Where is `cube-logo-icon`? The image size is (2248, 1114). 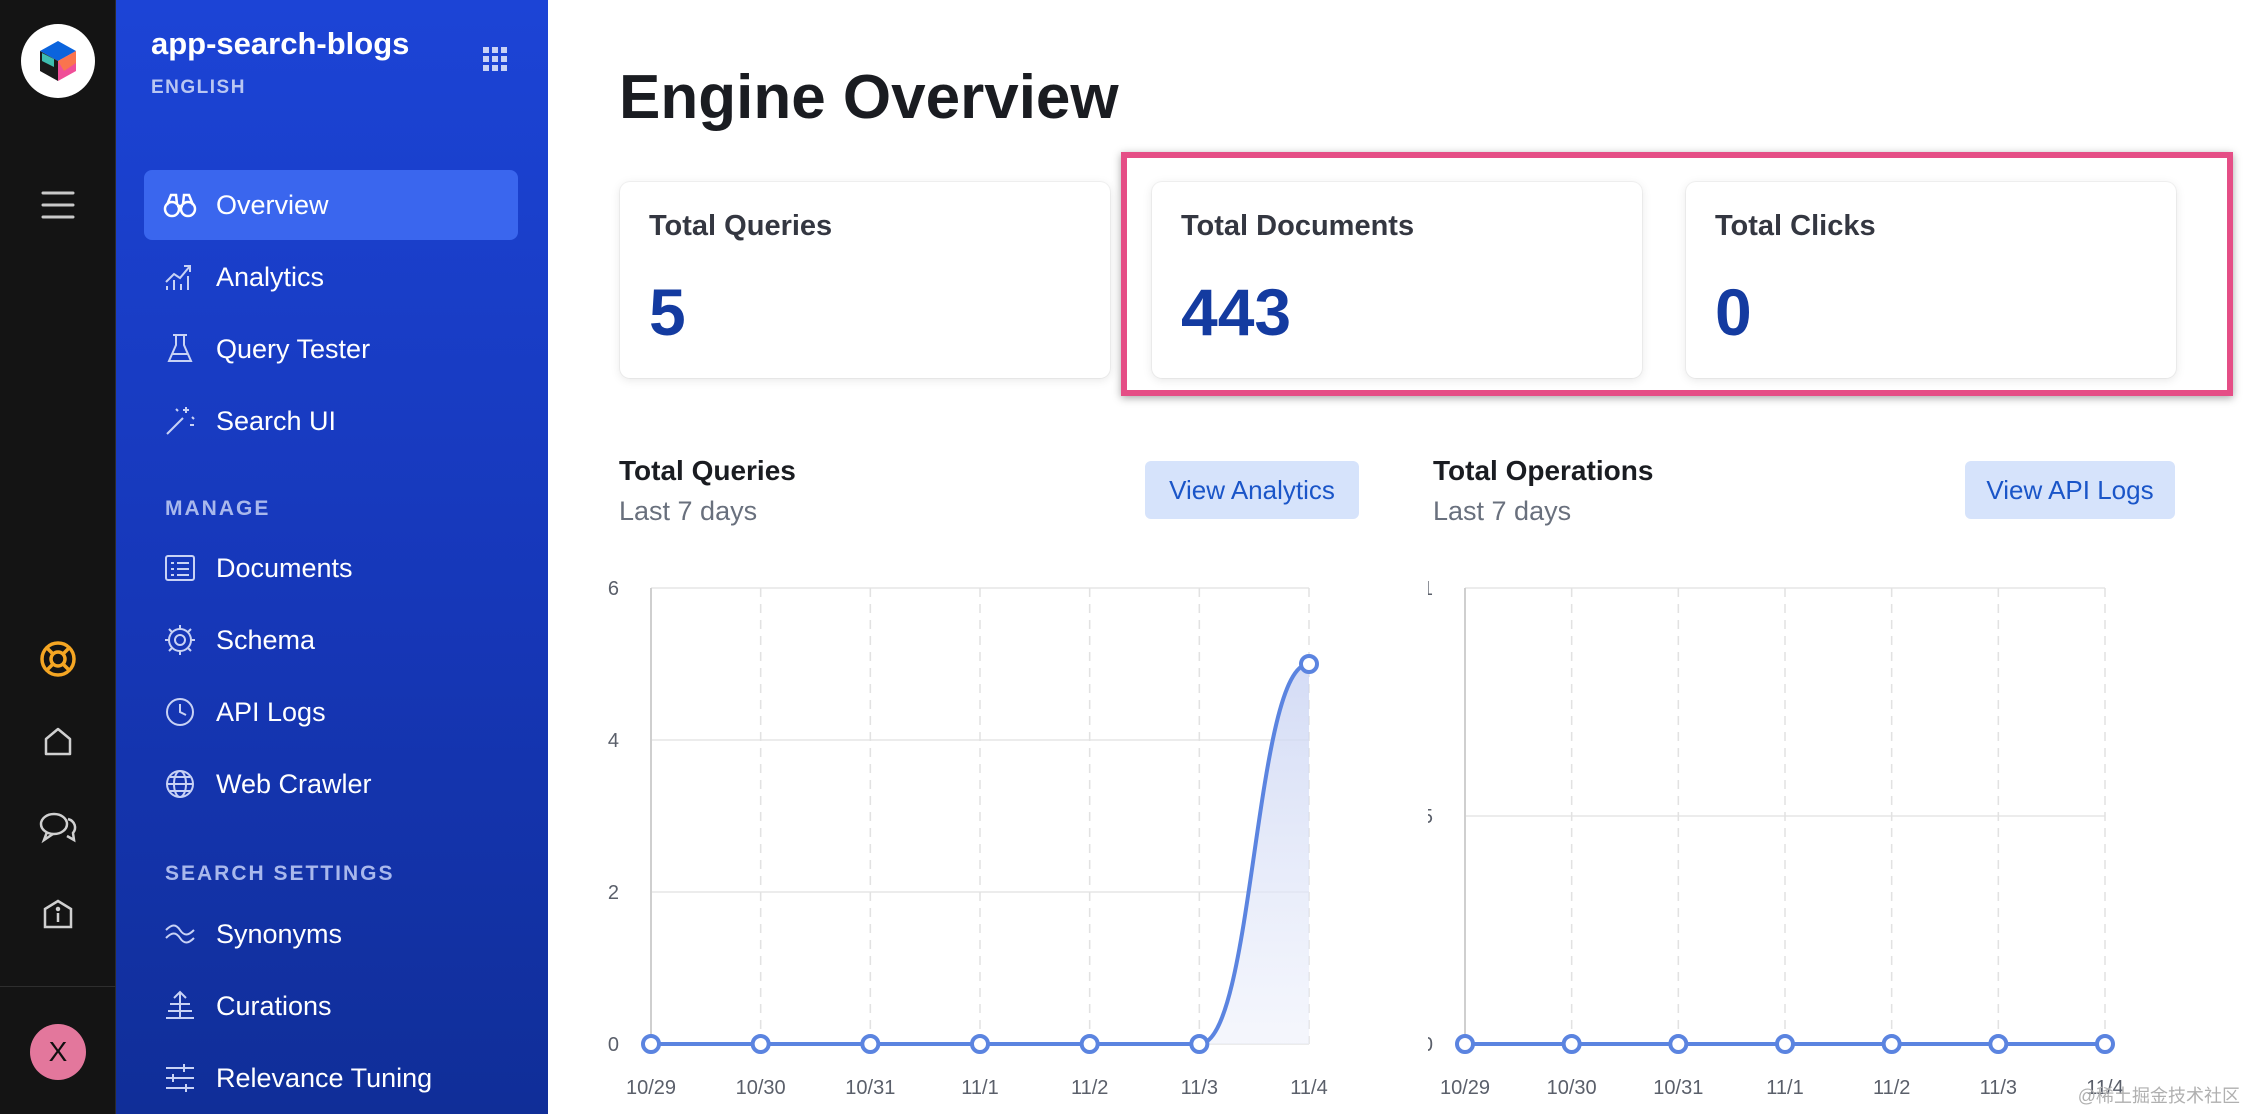
cube-logo-icon is located at coordinates (58, 61).